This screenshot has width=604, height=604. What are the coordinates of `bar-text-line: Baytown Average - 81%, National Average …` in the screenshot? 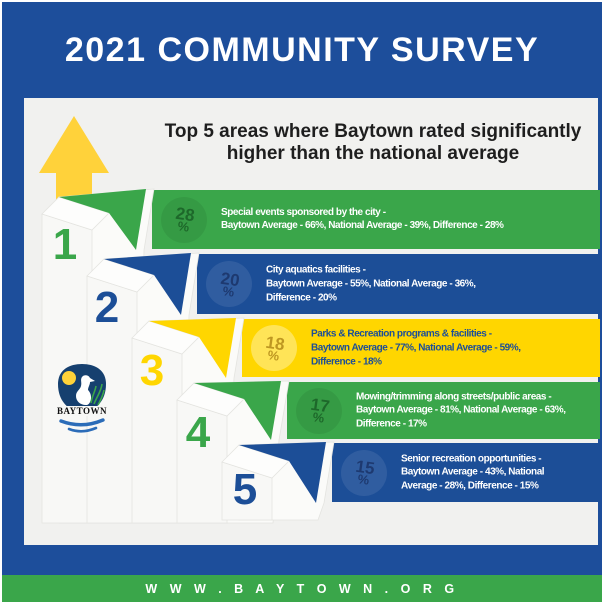 It's located at (461, 410).